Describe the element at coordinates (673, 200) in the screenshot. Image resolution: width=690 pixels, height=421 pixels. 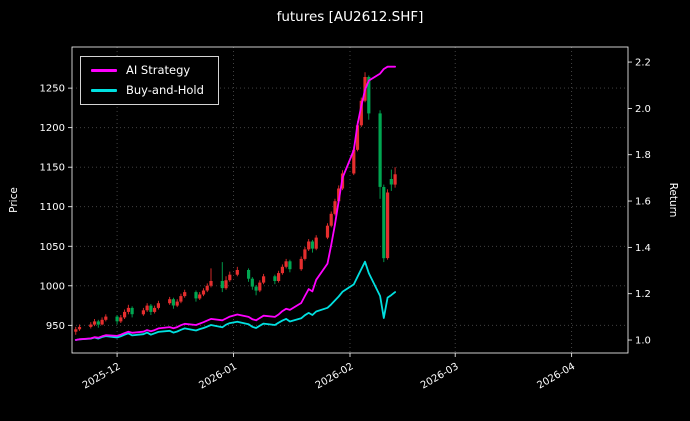
I see `y-axis-label-return: Return` at that location.